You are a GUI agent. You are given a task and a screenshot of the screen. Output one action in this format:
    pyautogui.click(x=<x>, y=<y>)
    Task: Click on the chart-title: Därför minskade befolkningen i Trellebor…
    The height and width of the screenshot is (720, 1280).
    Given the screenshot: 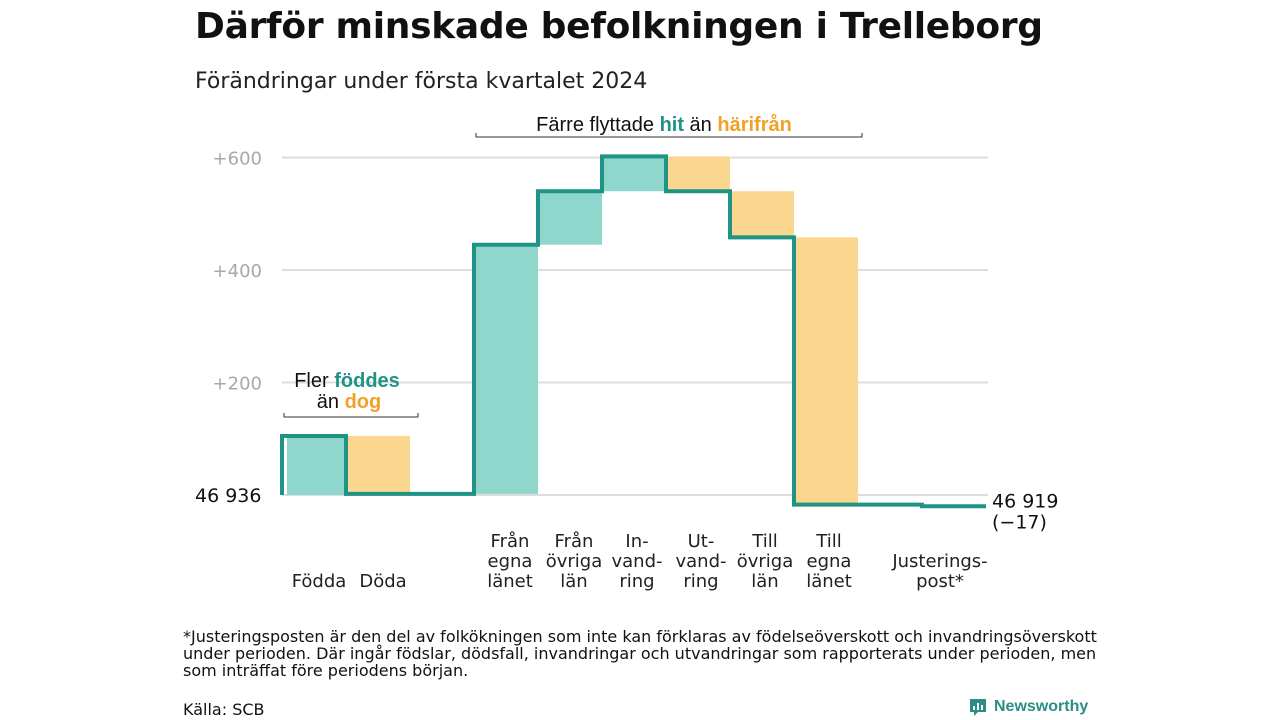 What is the action you would take?
    pyautogui.click(x=619, y=26)
    